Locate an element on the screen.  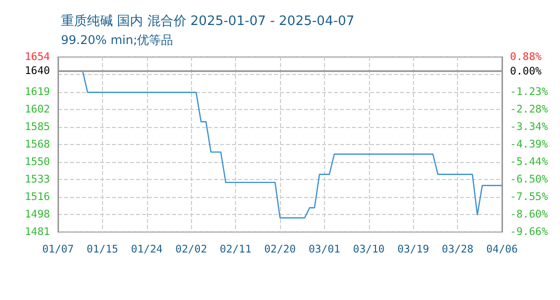
y-tick-label: 1550 is located at coordinates (37, 162).